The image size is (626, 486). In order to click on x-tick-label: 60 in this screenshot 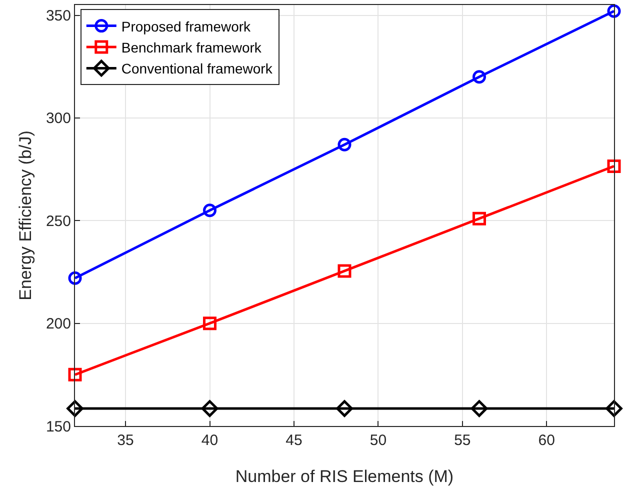, I will do `click(546, 440)`.